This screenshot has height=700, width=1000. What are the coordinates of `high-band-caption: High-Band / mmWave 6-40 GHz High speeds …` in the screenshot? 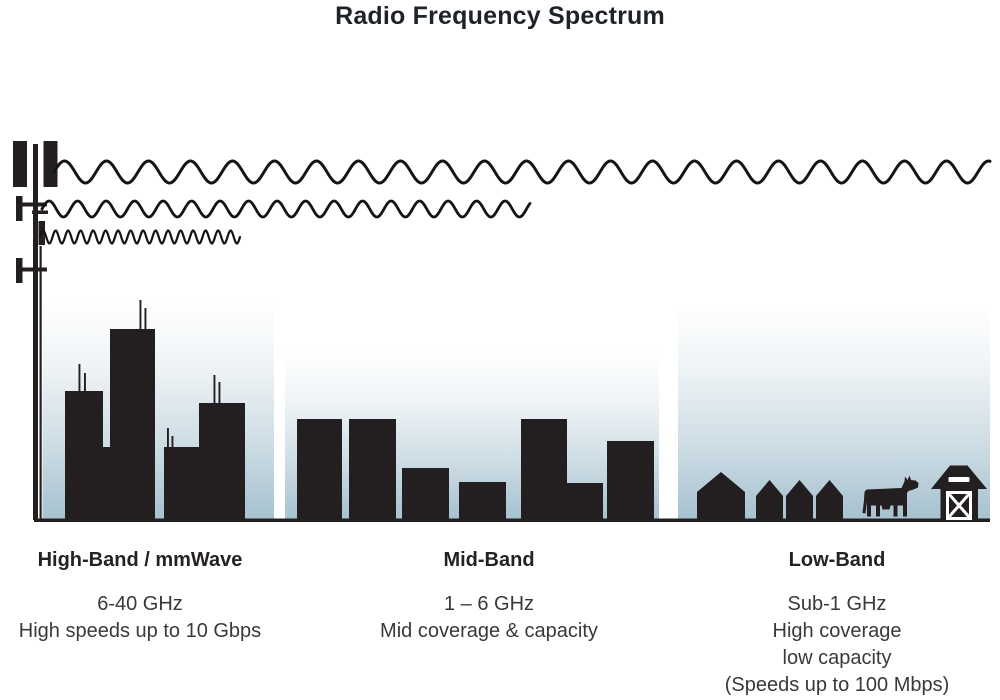 It's located at (140, 597).